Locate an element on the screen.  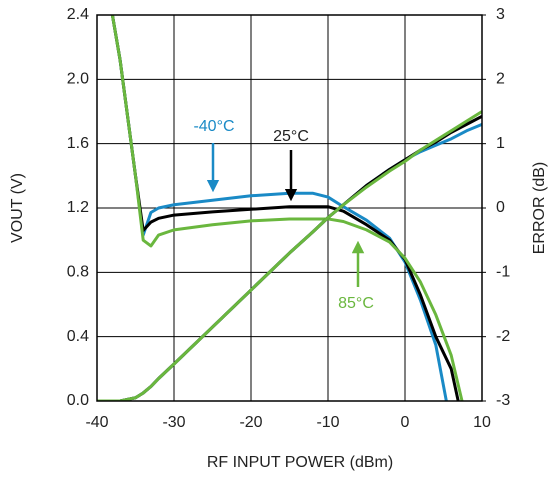
series-annotation: 85°C is located at coordinates (356, 303).